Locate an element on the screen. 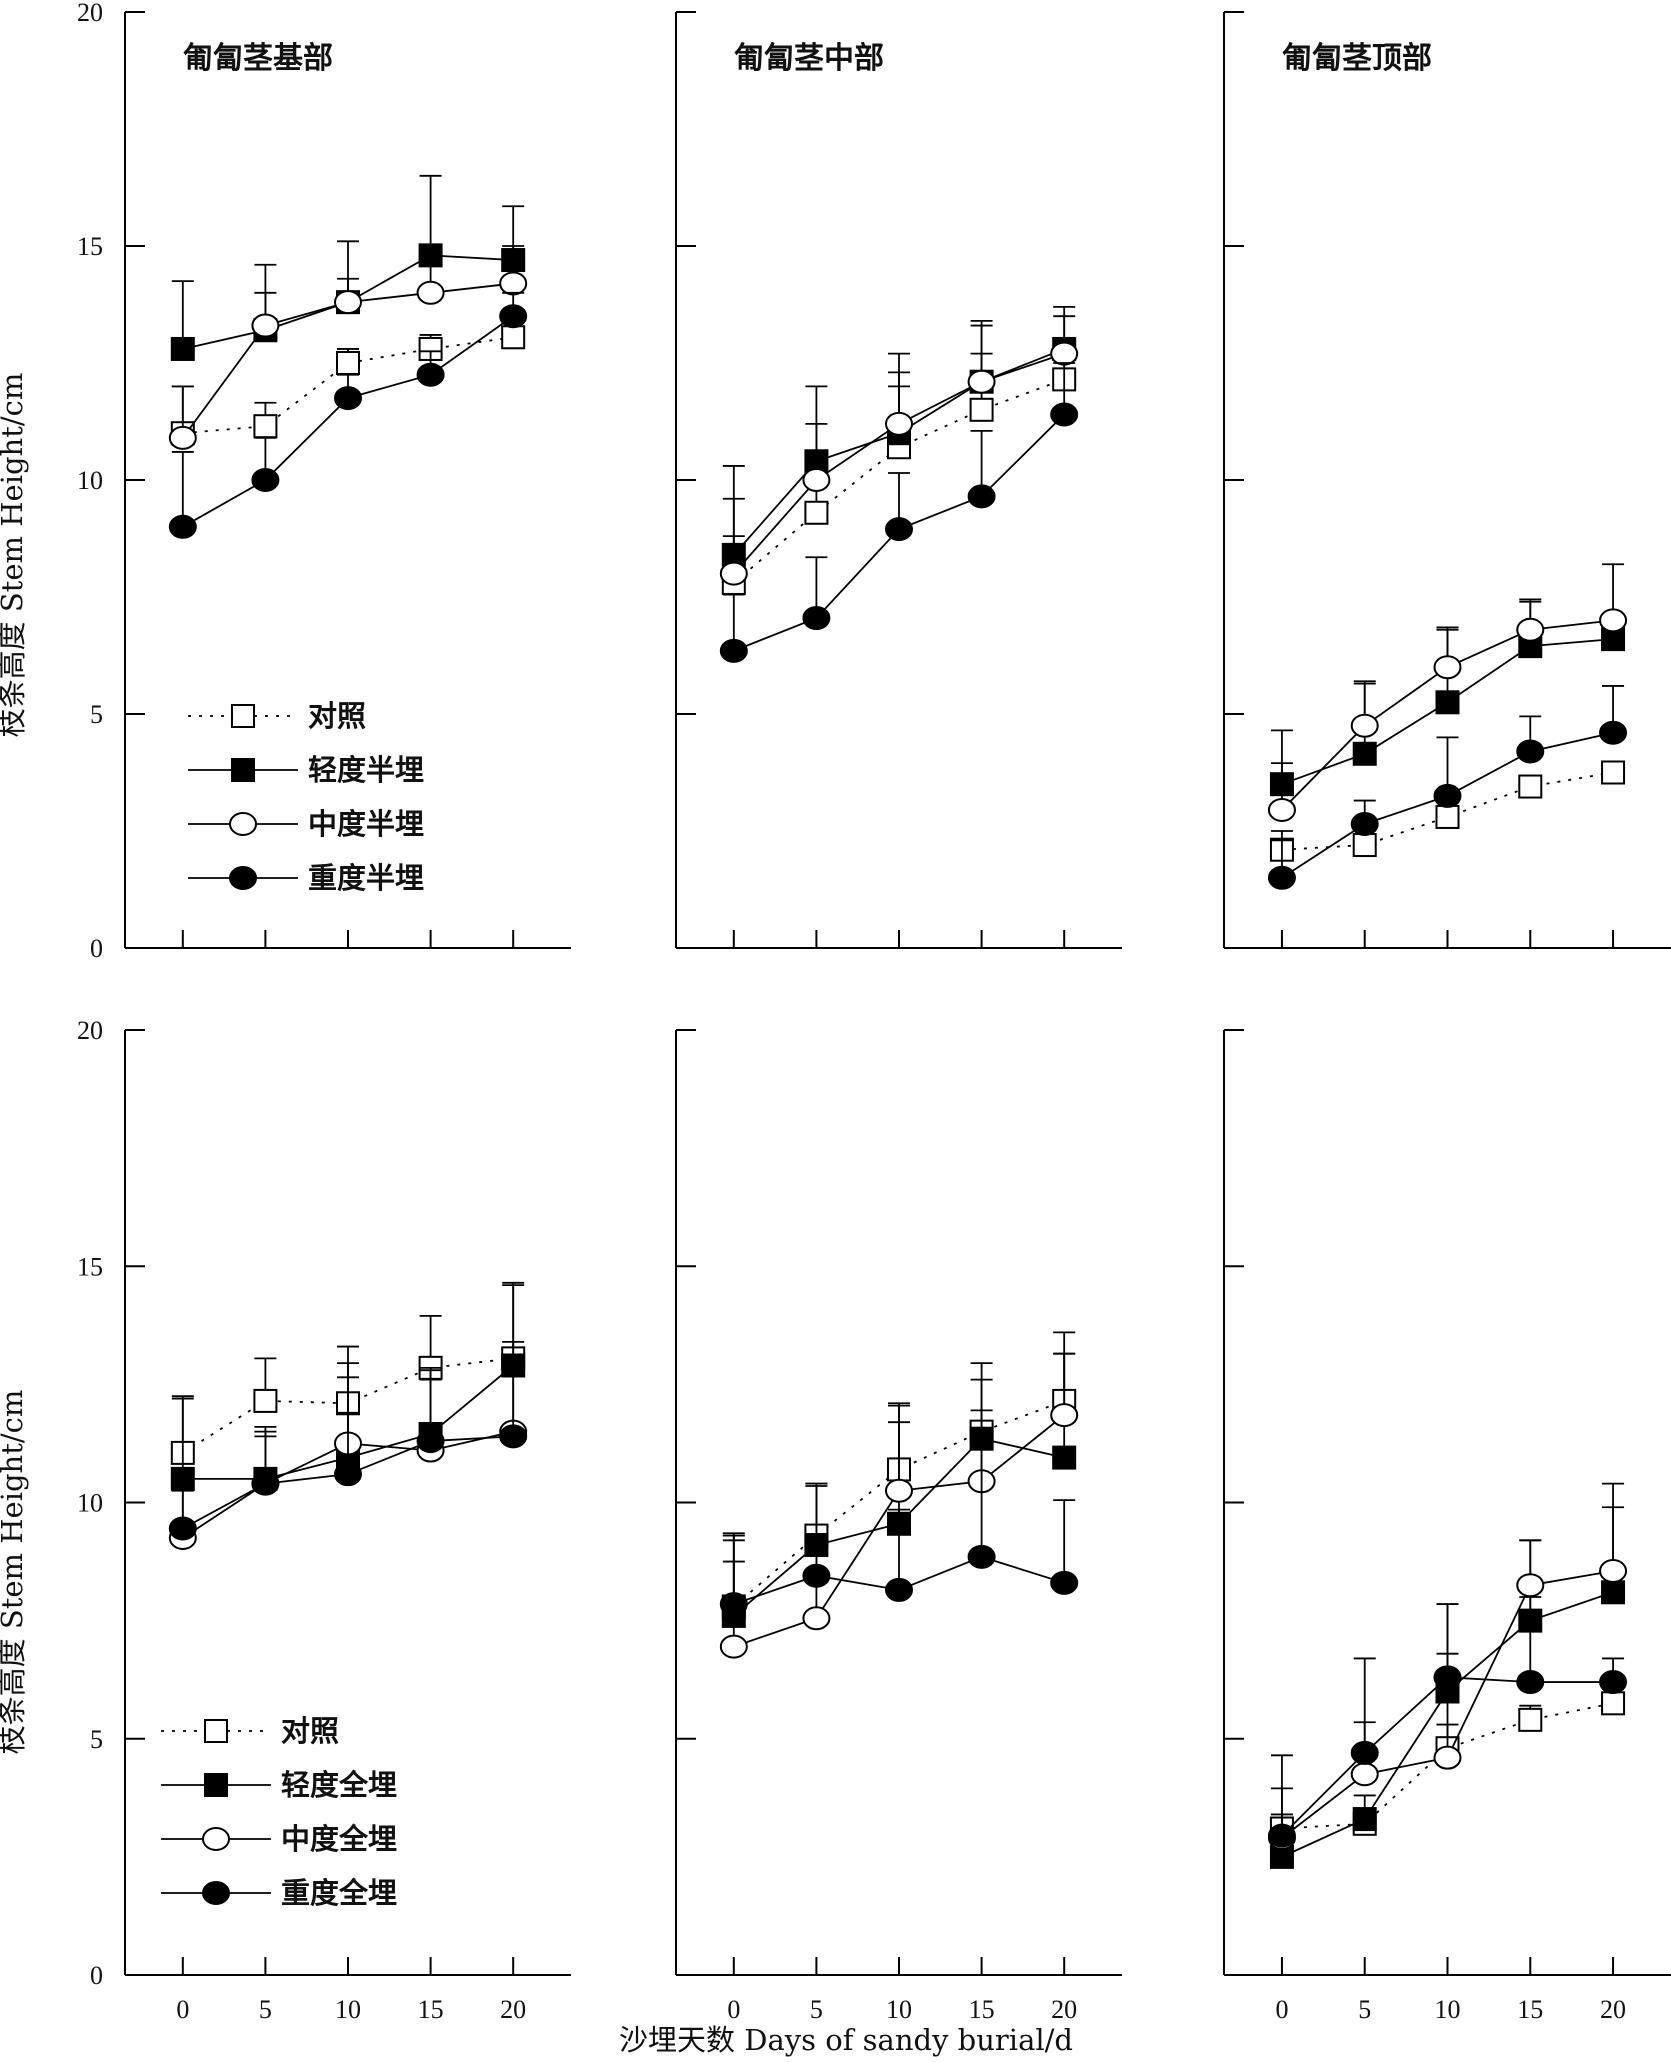  x-tick-label: 15 is located at coordinates (1530, 2009).